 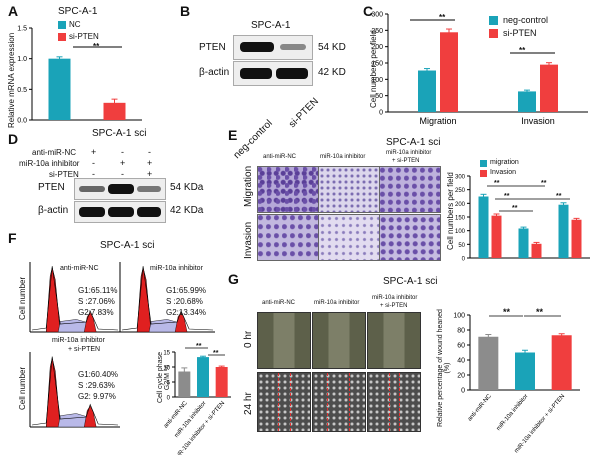 I want to click on panel-g-title: SPC-A-1 sci, so click(x=410, y=281).